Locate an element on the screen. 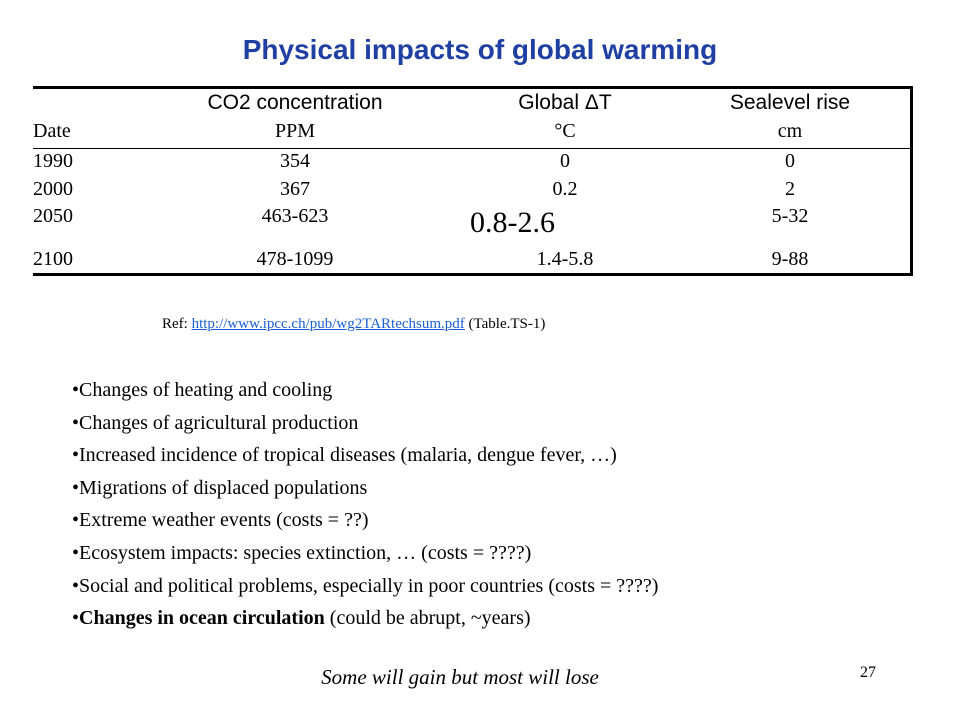 This screenshot has height=720, width=960. row-temp: 0.8-2.6 is located at coordinates (512, 222).